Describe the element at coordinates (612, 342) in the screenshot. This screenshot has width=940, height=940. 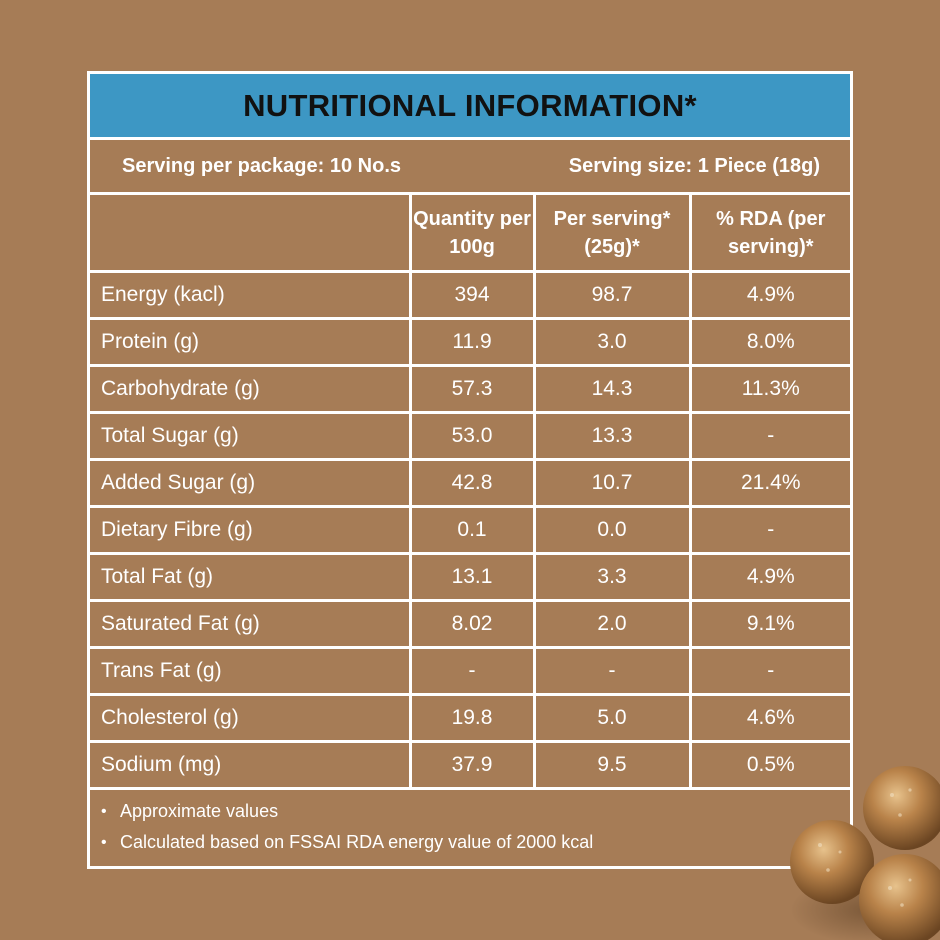
I see `per-serving-value: 3.0` at that location.